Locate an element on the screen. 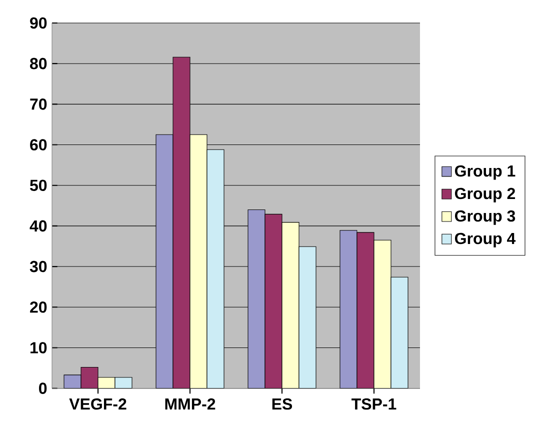 This screenshot has width=539, height=431. x-tick-label: VEGF-2 is located at coordinates (97, 404).